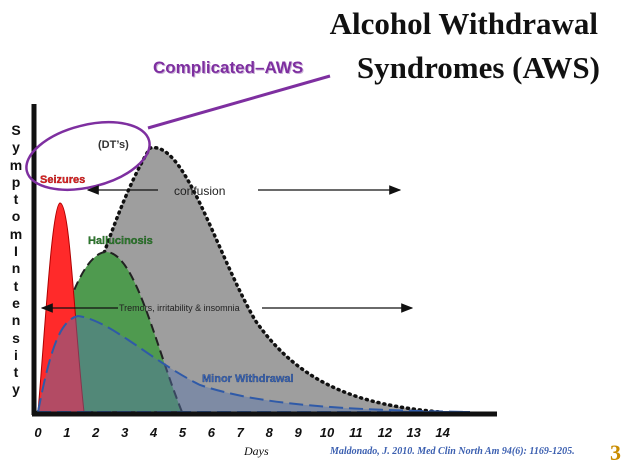 This screenshot has height=467, width=638. Describe the element at coordinates (16, 251) in the screenshot. I see `y-axis-letter: I` at that location.